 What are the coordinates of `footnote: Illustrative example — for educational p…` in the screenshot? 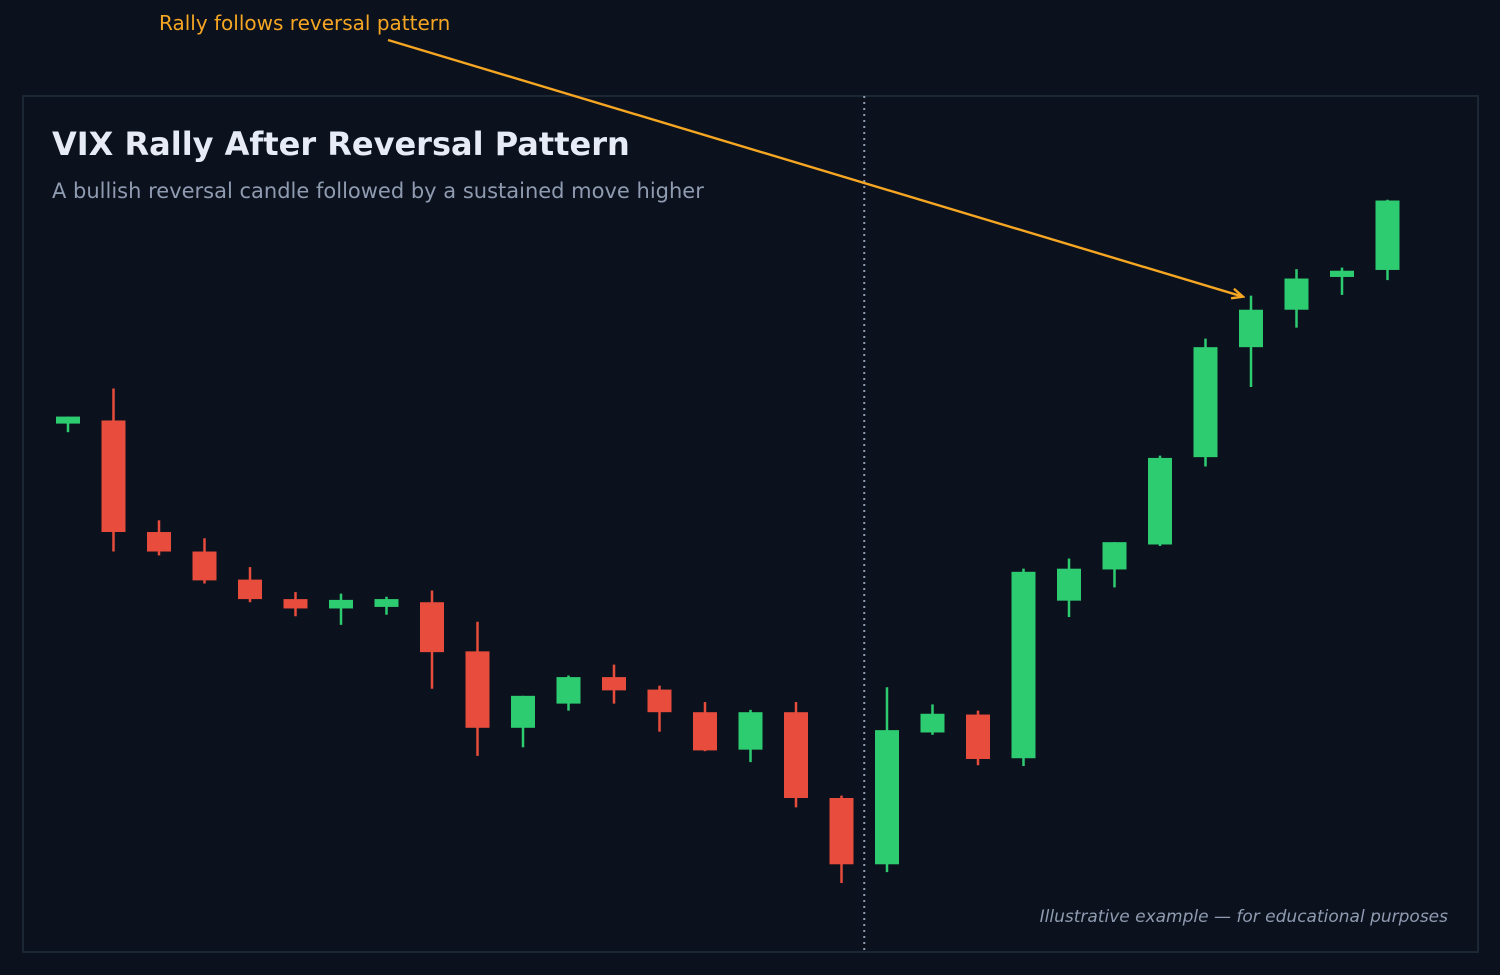 It's located at (1244, 917).